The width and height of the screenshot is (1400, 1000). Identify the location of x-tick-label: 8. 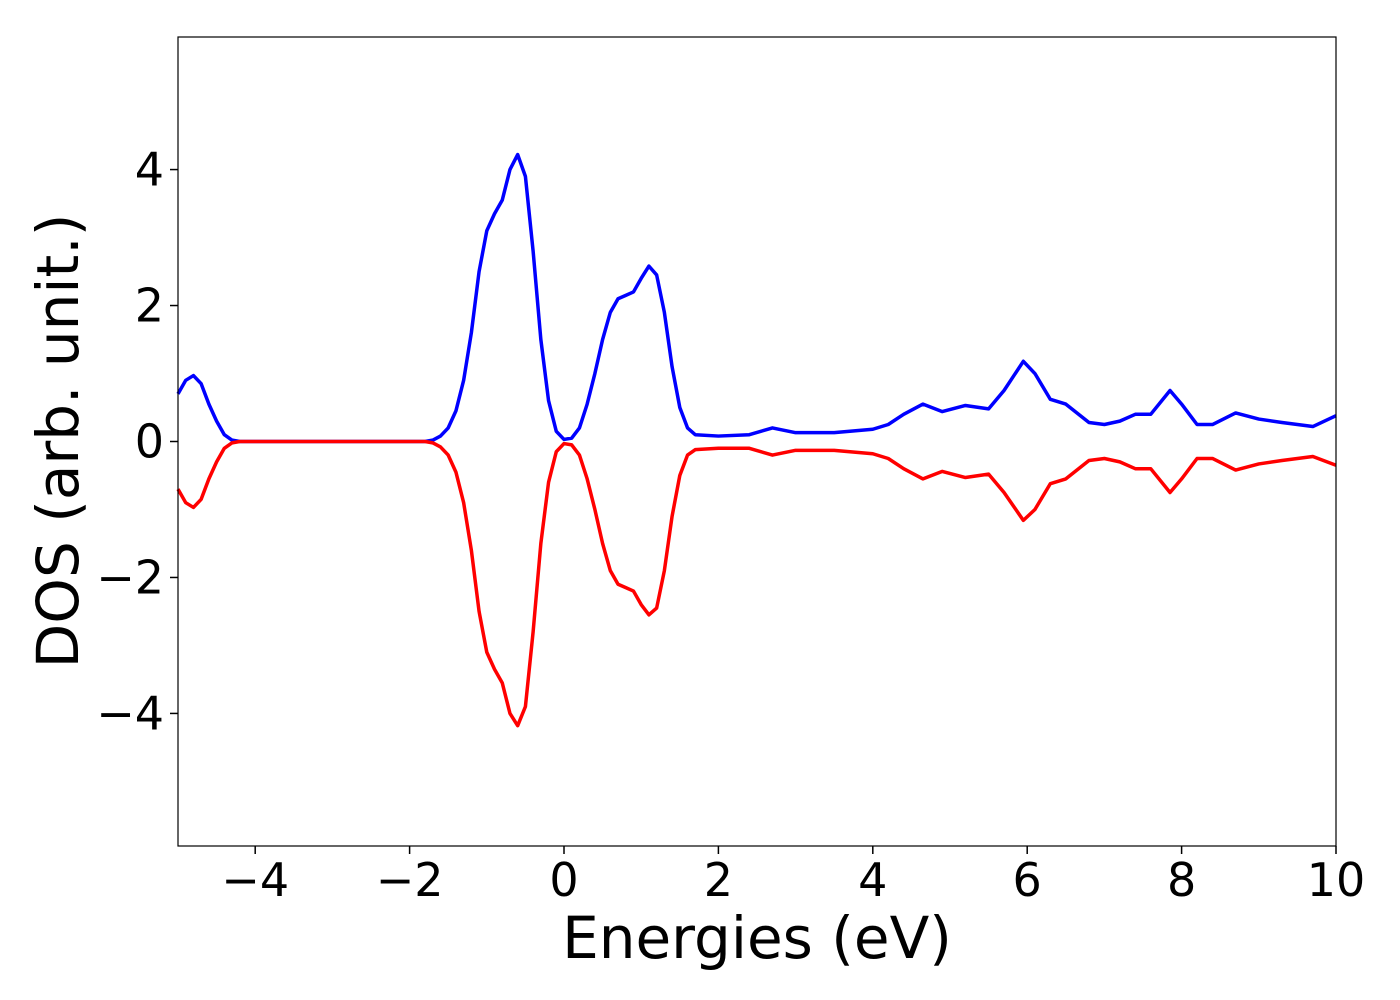
(1181, 880).